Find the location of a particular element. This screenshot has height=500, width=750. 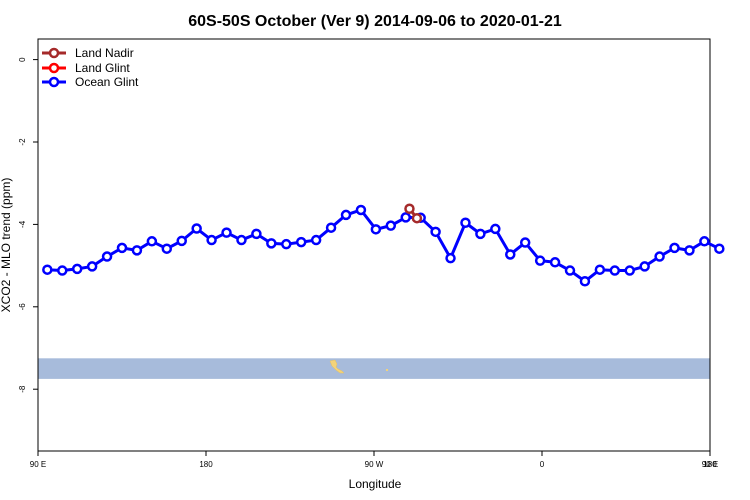

series-land-nadir is located at coordinates (413, 213).